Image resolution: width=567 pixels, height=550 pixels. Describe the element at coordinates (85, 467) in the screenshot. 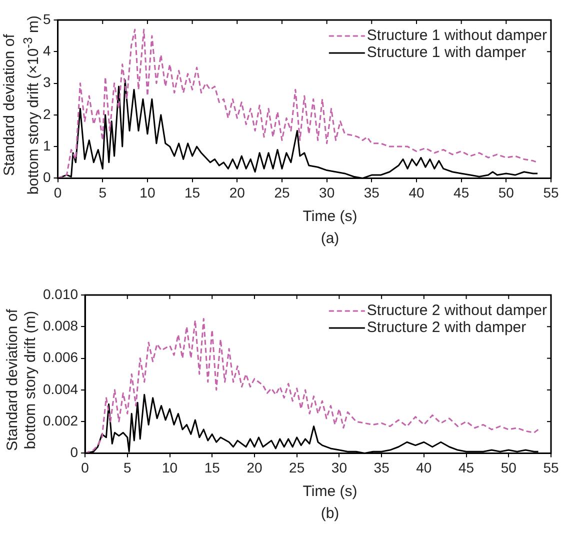

I see `x-tick-label: 0` at that location.